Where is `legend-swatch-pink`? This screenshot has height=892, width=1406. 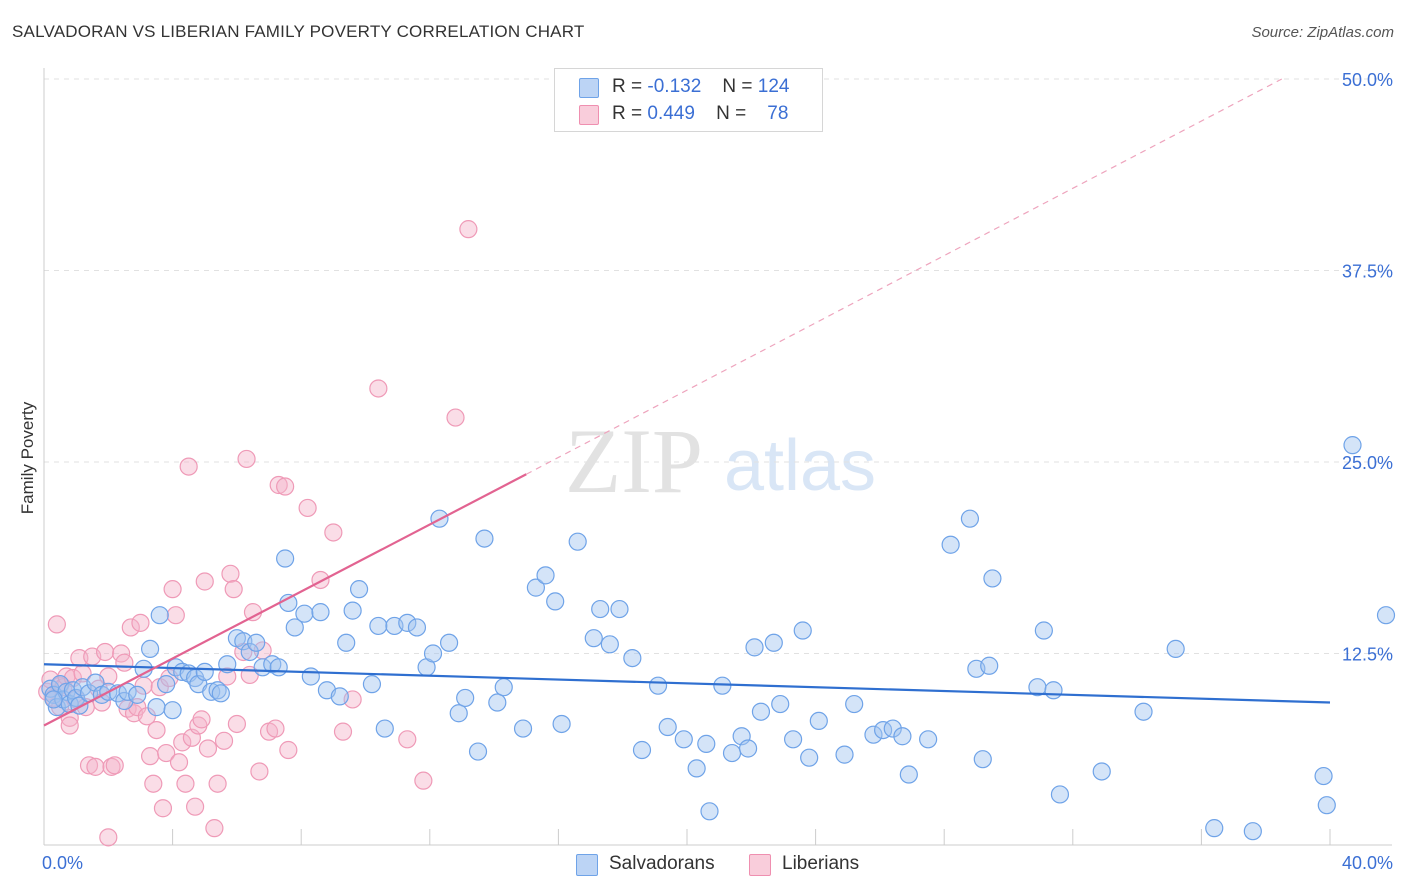
legend-swatch-pink is located at coordinates (589, 115).